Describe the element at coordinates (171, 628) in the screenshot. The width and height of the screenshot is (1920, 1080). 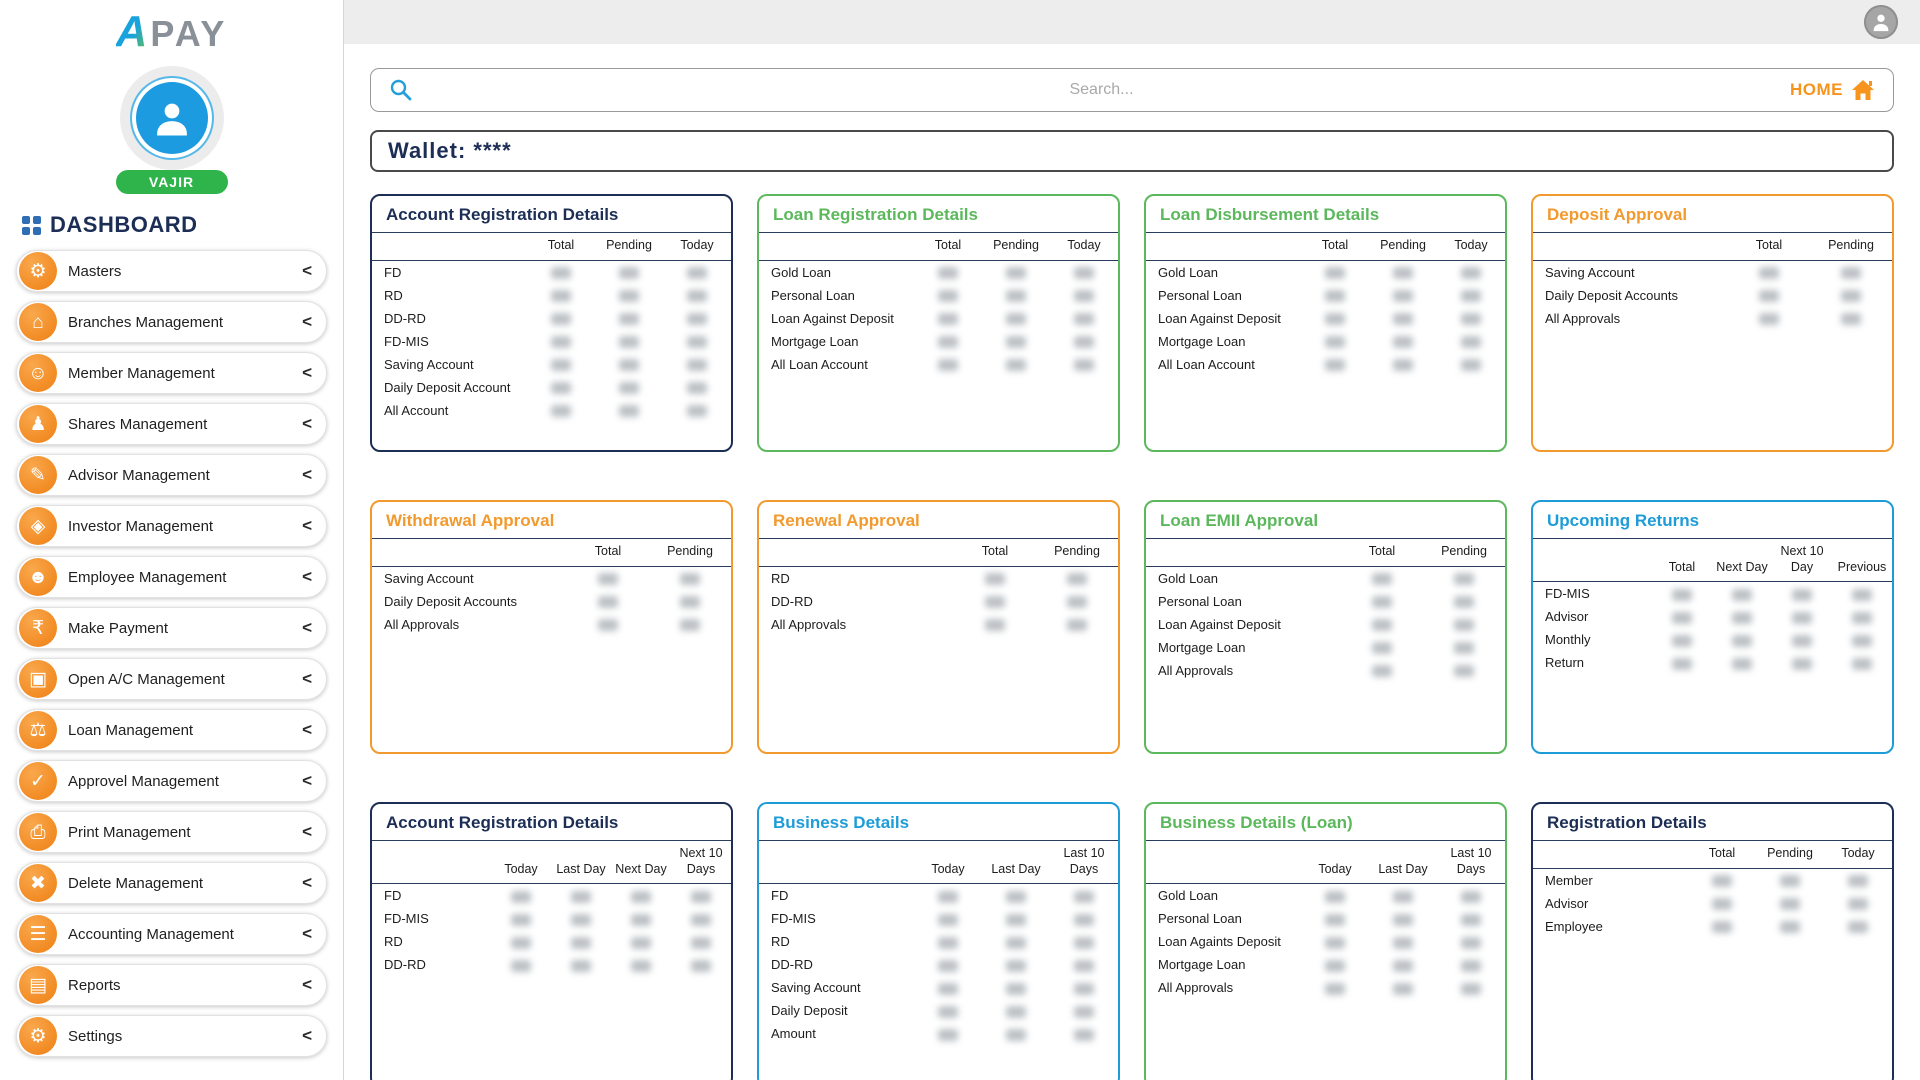
I see `sidebar-item-make-payment: ₹ Make Payment <` at that location.